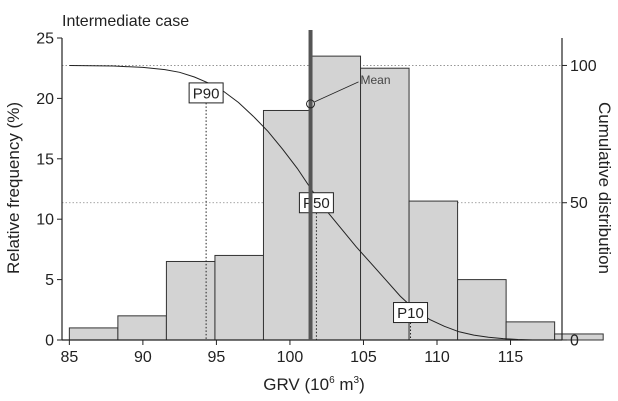 This screenshot has height=401, width=618. What do you see at coordinates (314, 384) in the screenshot?
I see `x-axis-title: GRV (106 m3)` at bounding box center [314, 384].